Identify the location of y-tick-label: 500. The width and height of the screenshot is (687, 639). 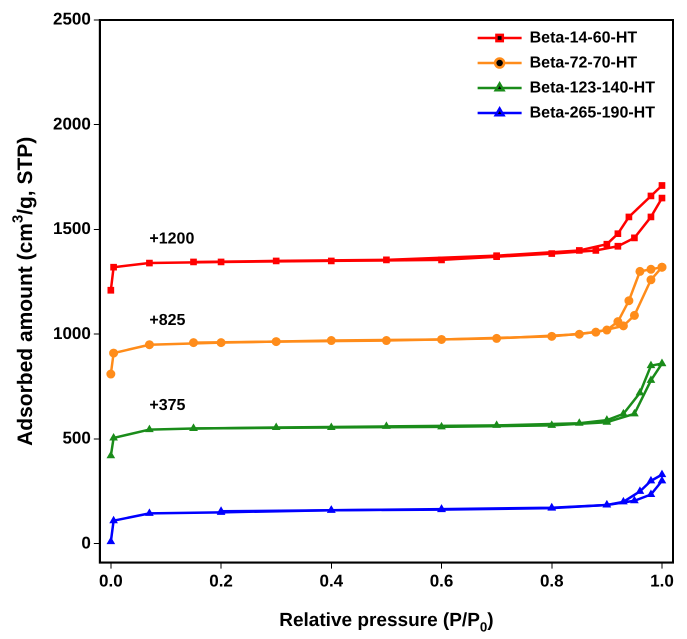
(76, 438).